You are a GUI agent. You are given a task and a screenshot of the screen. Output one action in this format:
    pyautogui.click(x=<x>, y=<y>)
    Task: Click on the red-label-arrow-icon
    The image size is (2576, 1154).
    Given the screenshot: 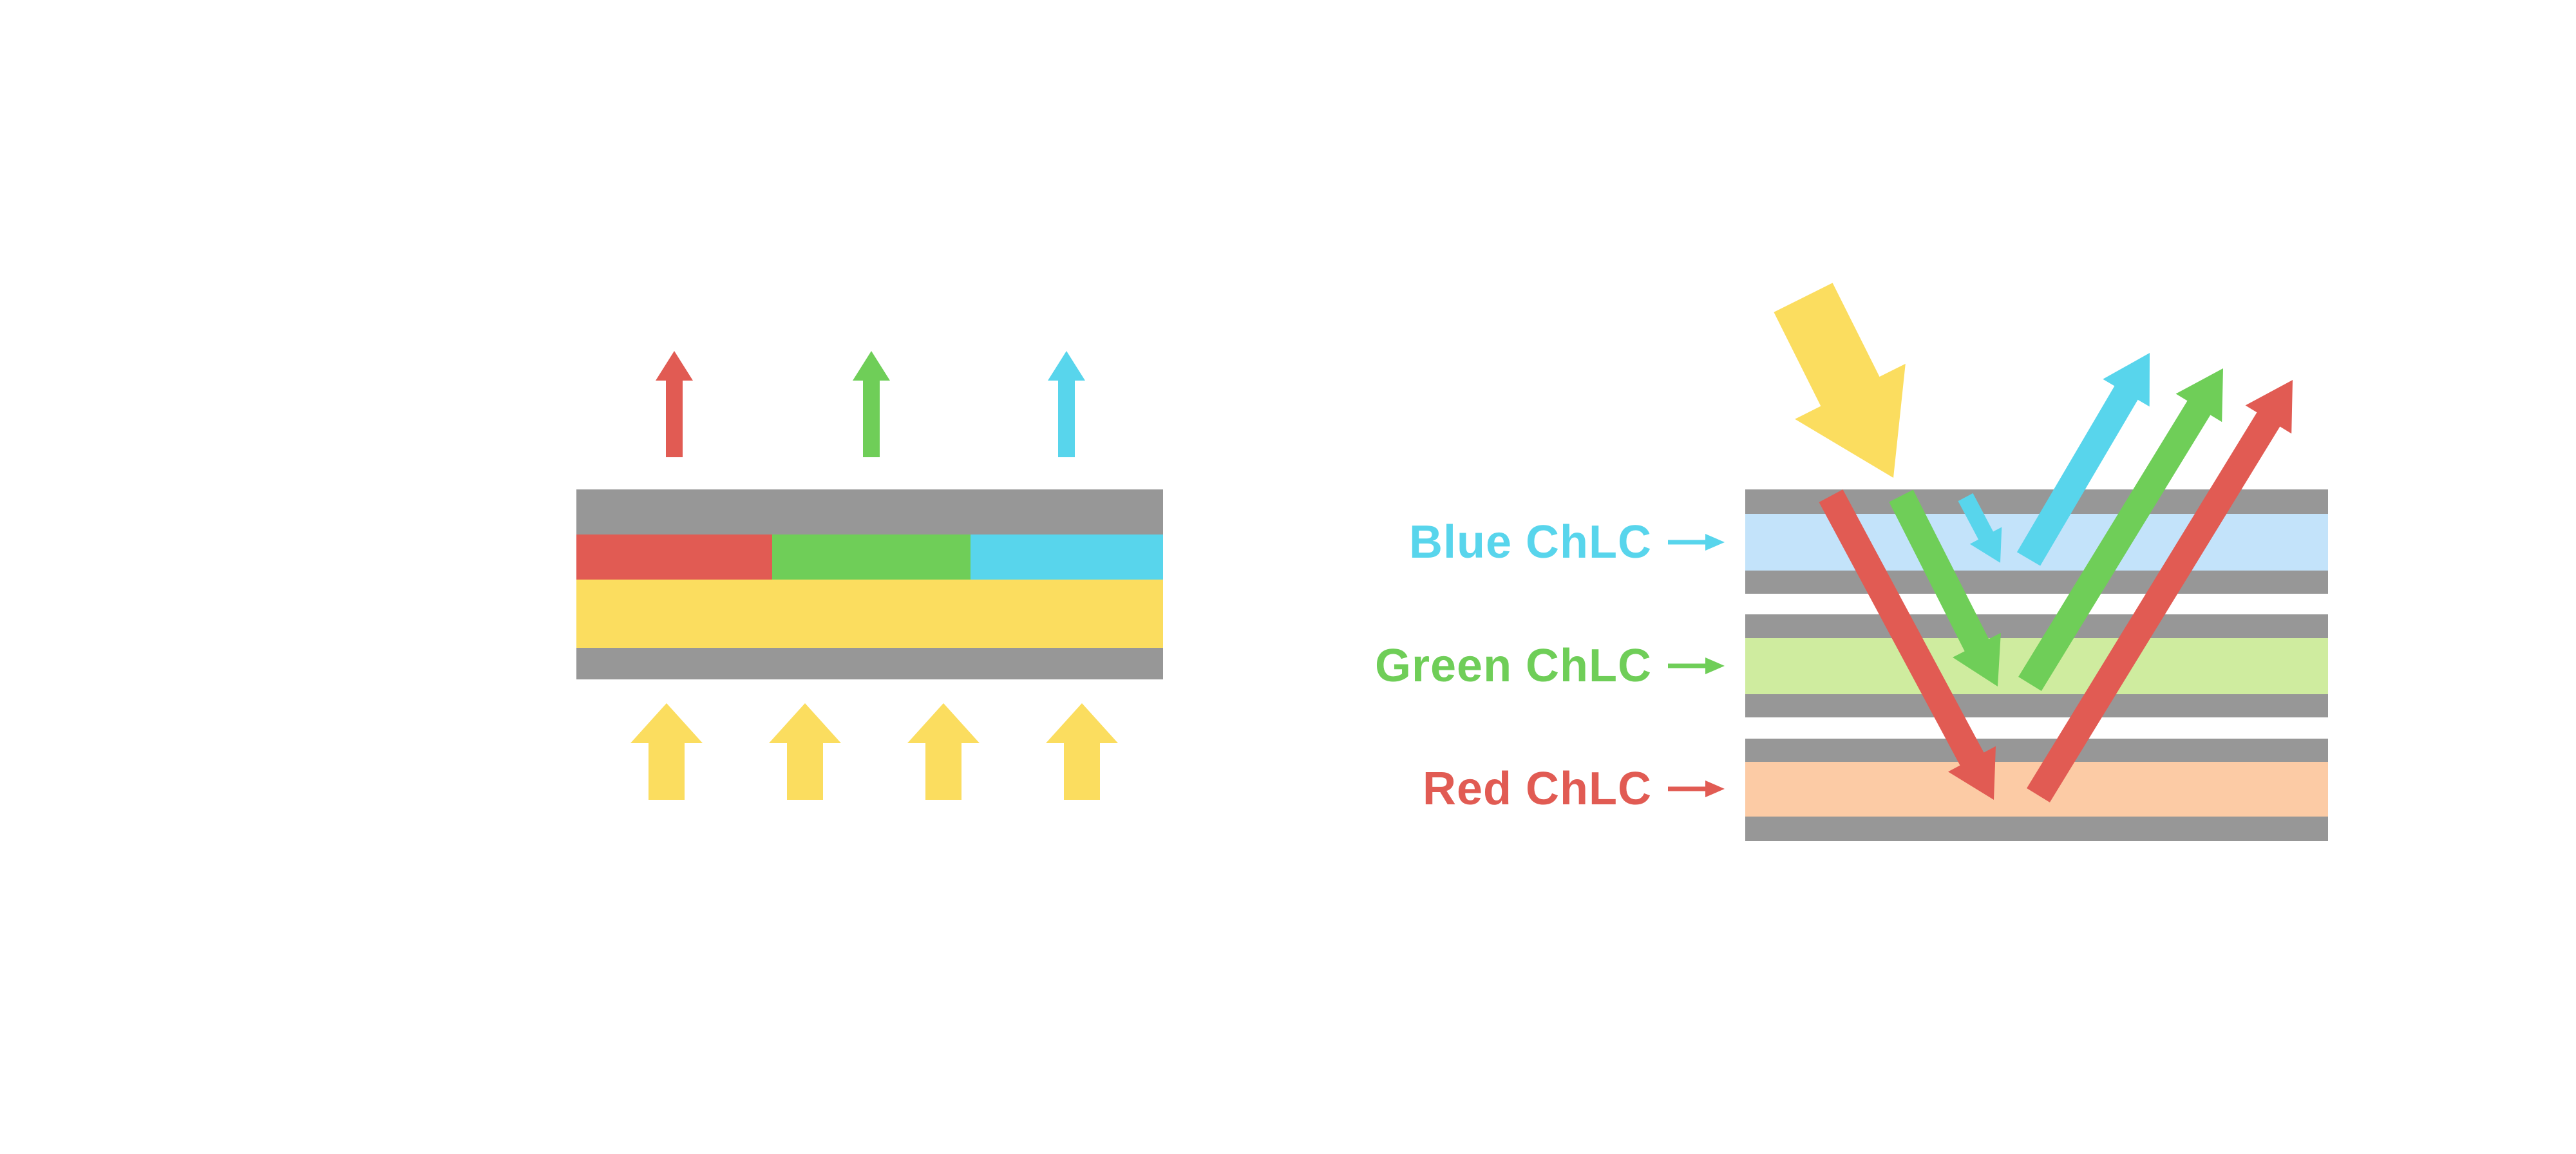 What is the action you would take?
    pyautogui.click(x=1696, y=788)
    